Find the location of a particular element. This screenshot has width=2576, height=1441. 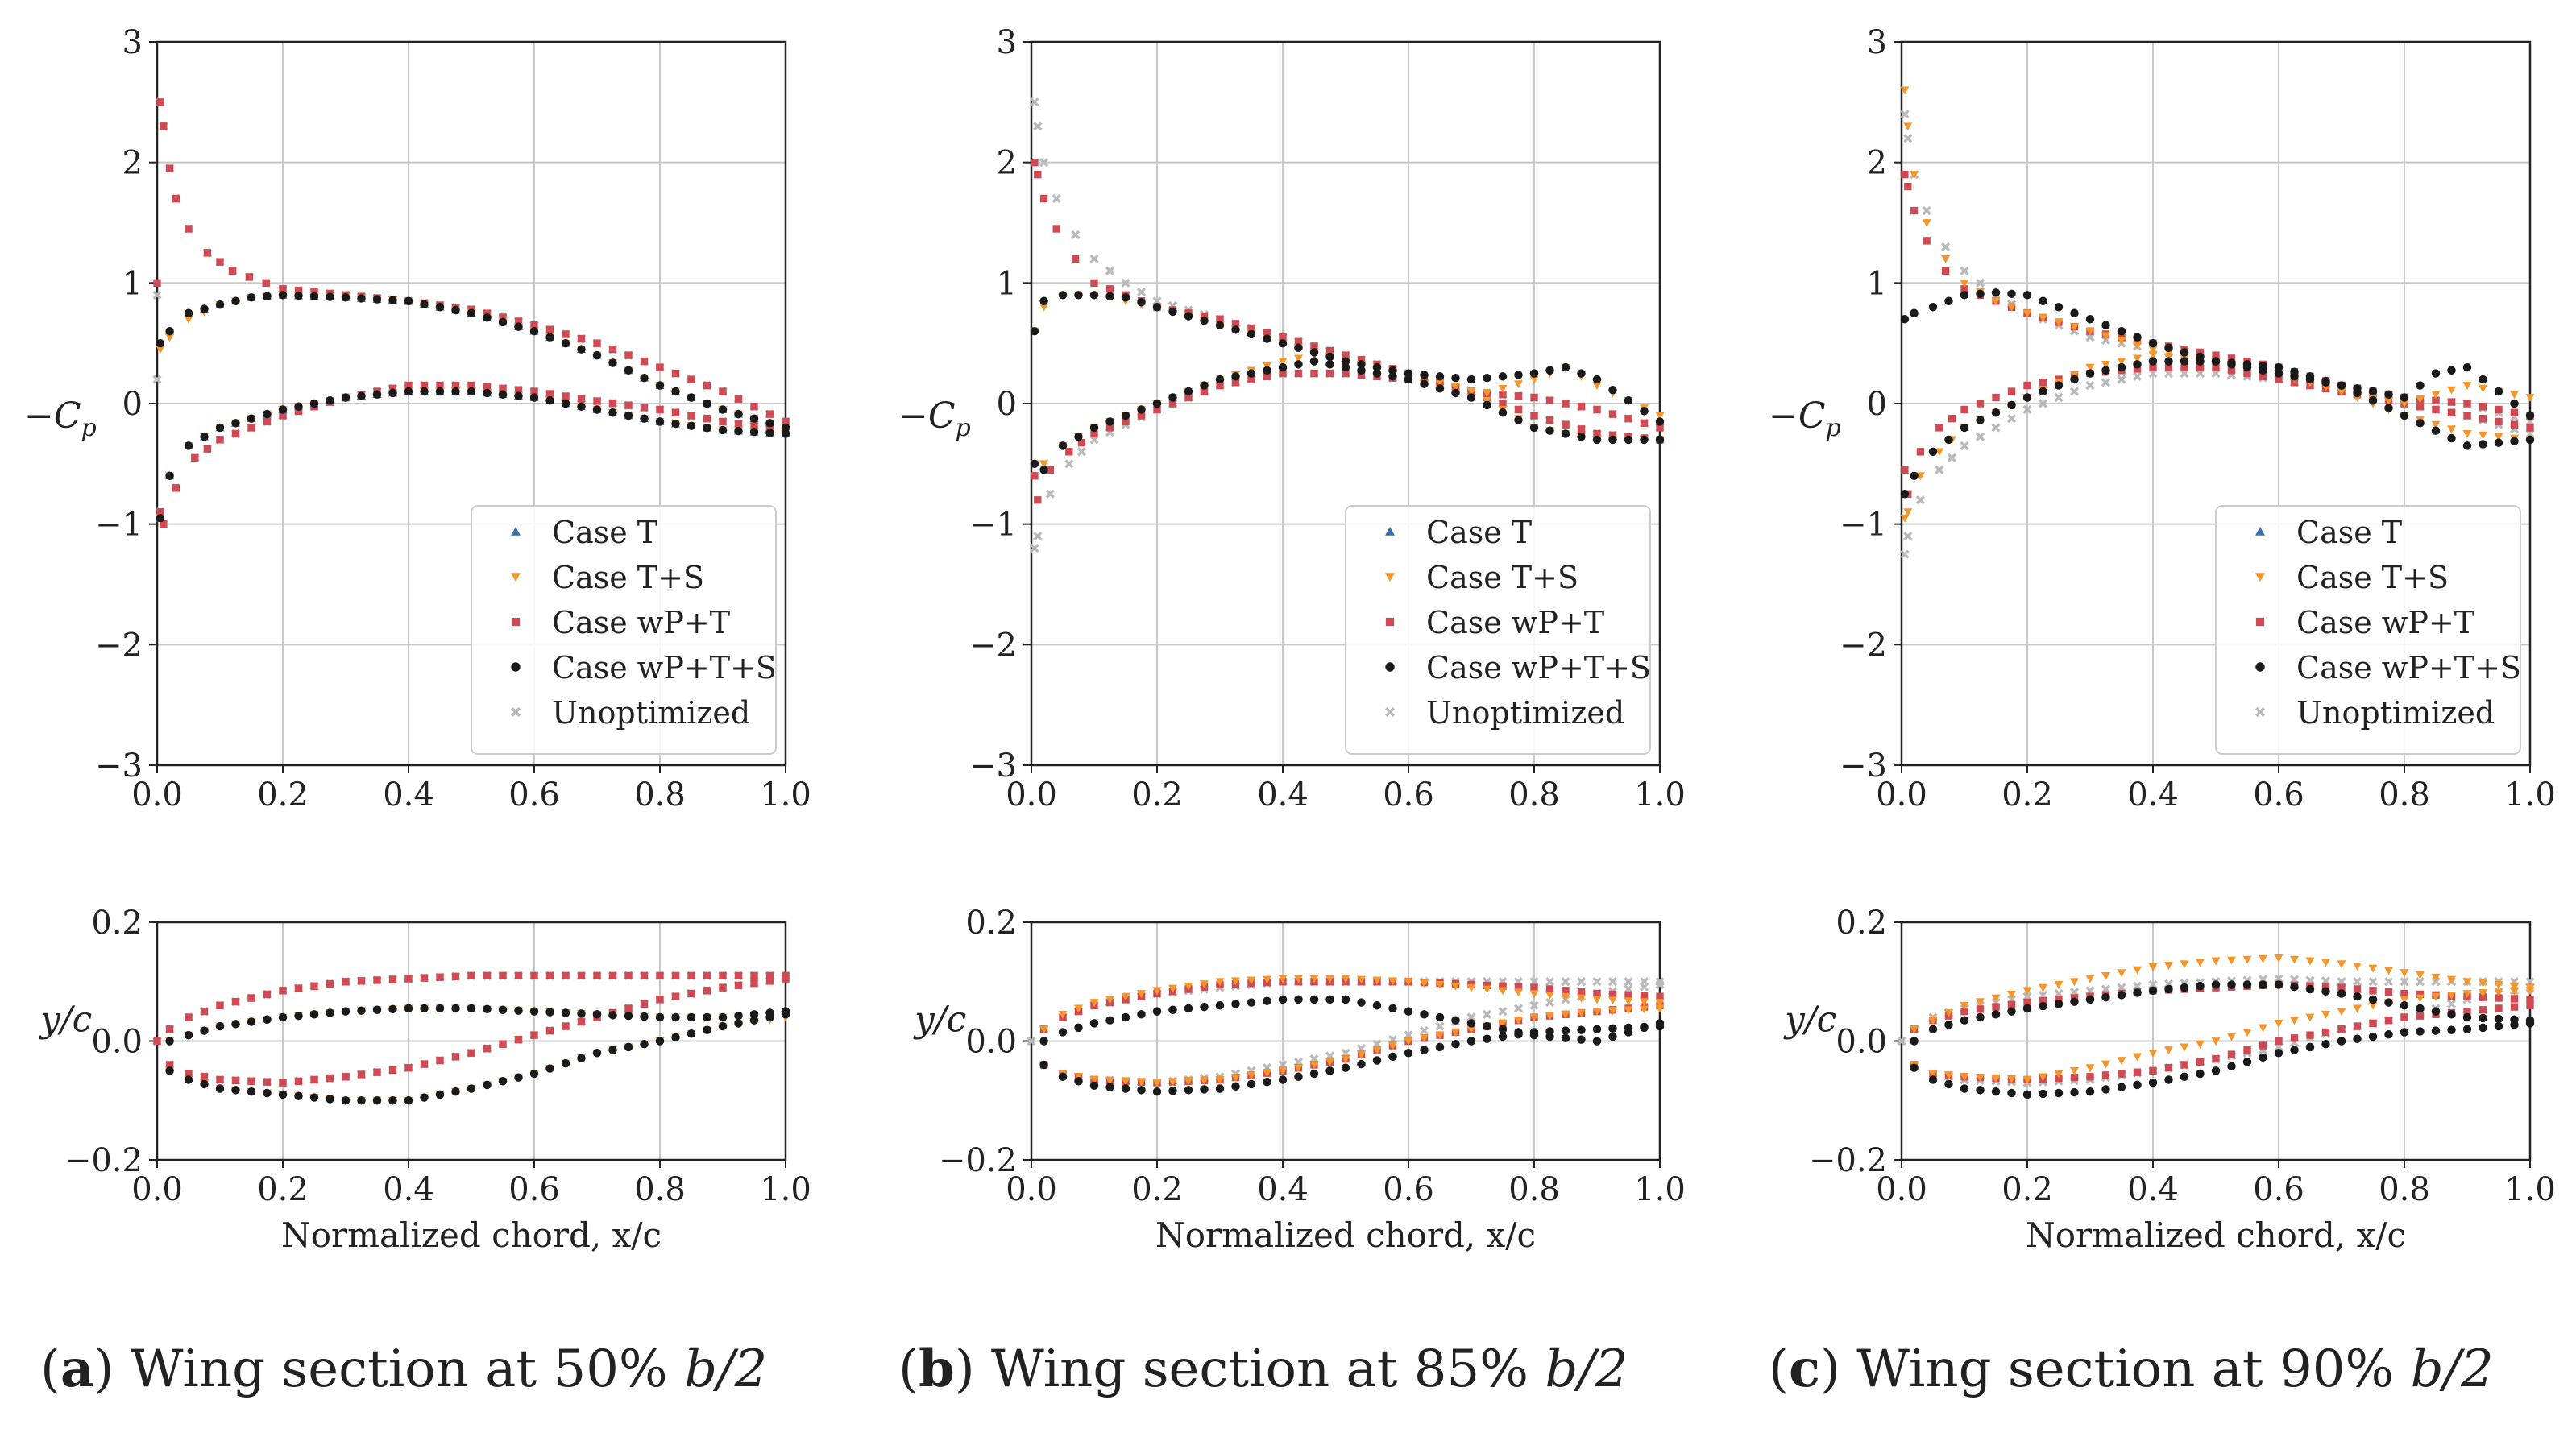

y-tick-label: 3 is located at coordinates (132, 42).